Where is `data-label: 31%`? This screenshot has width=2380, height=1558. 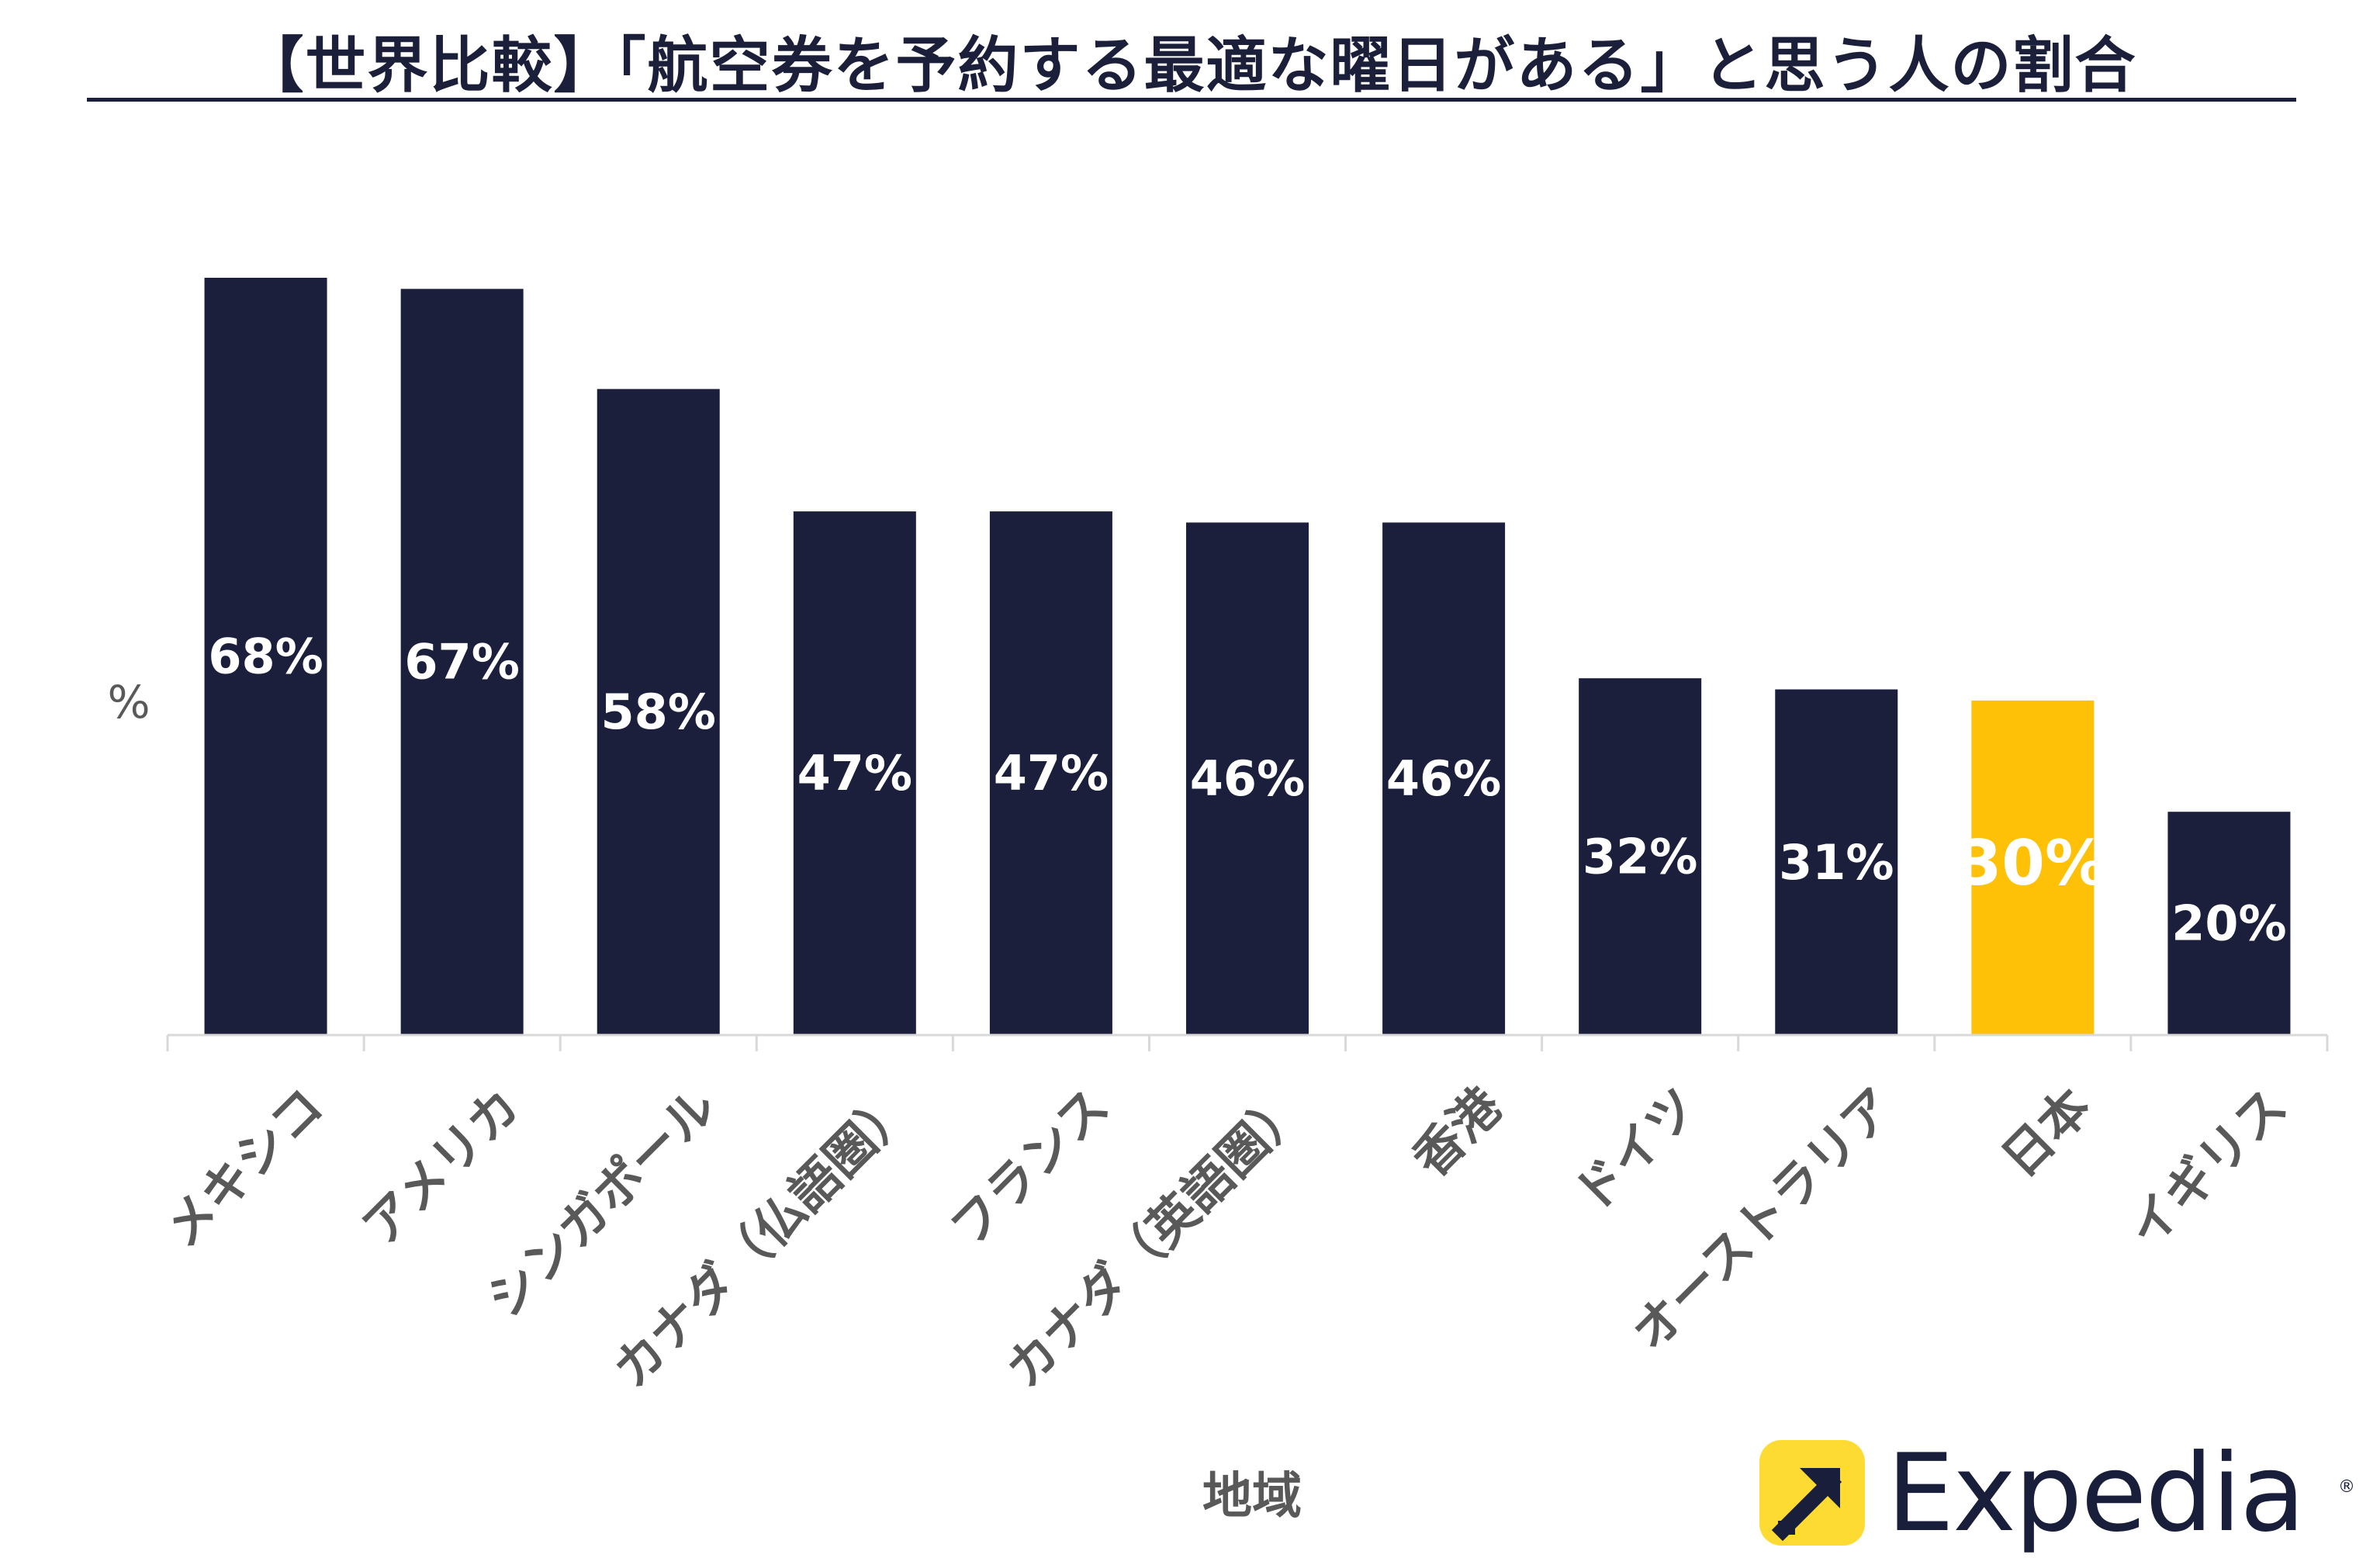 data-label: 31% is located at coordinates (1837, 862).